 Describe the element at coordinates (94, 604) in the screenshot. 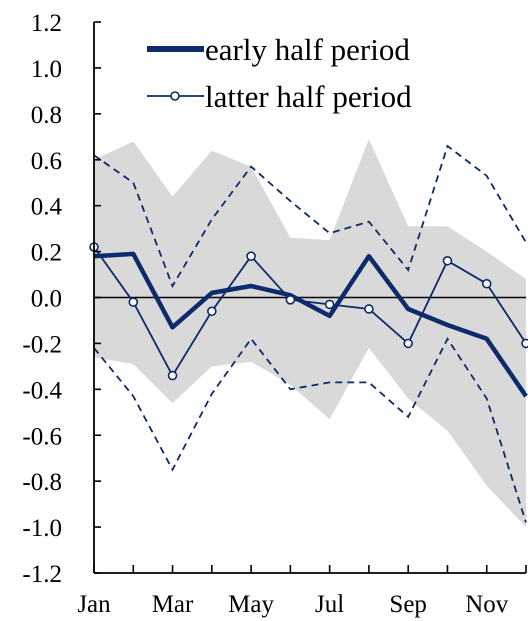

I see `x-tick-label: Jan` at that location.